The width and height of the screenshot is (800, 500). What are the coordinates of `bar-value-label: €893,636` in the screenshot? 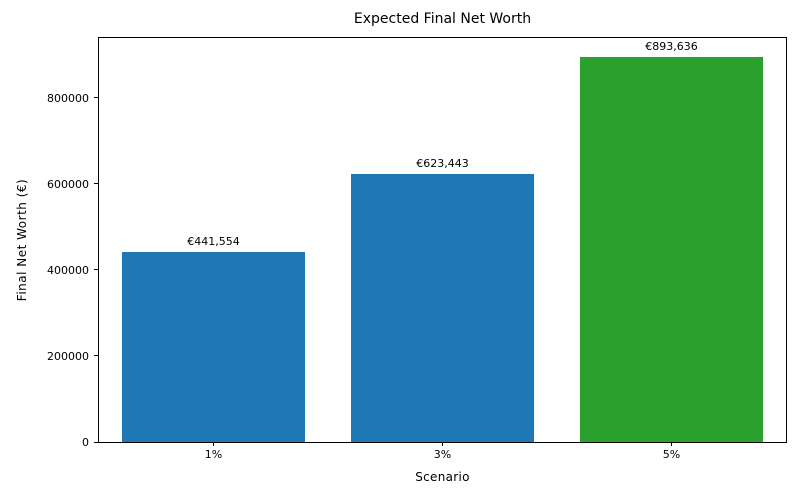 It's located at (671, 47).